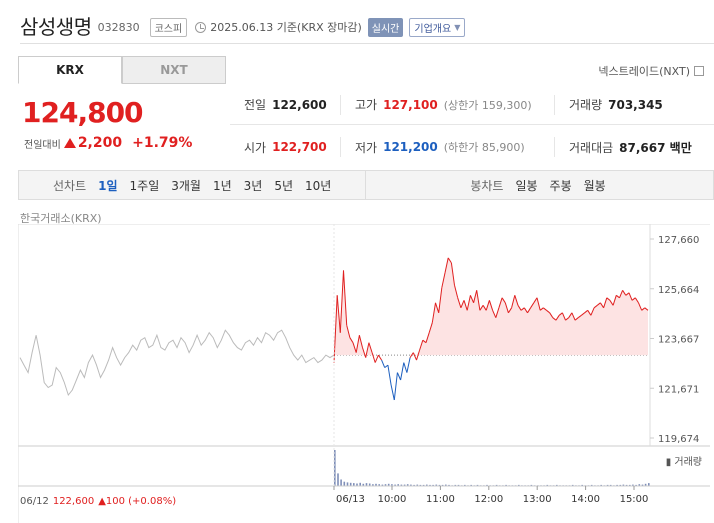  What do you see at coordinates (699, 71) in the screenshot?
I see `nextrade-checkbox` at bounding box center [699, 71].